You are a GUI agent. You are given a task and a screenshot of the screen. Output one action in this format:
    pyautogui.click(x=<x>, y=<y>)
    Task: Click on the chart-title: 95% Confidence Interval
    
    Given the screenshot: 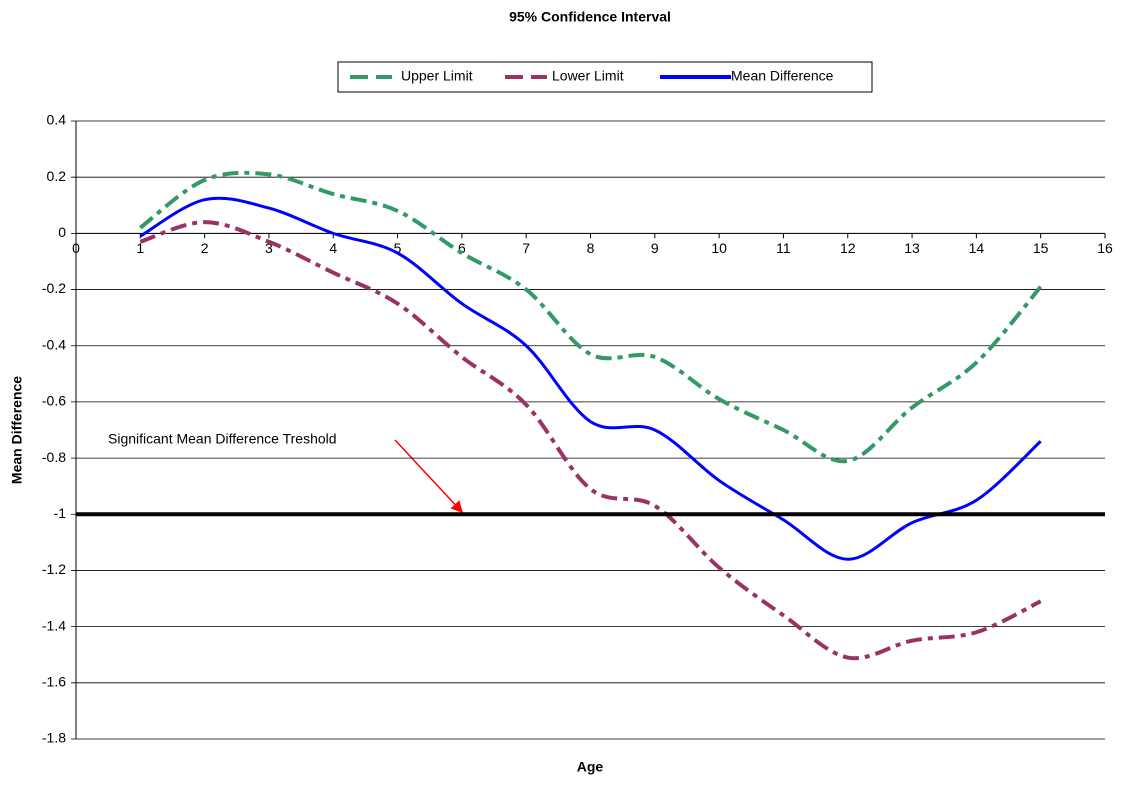 What is the action you would take?
    pyautogui.click(x=590, y=17)
    